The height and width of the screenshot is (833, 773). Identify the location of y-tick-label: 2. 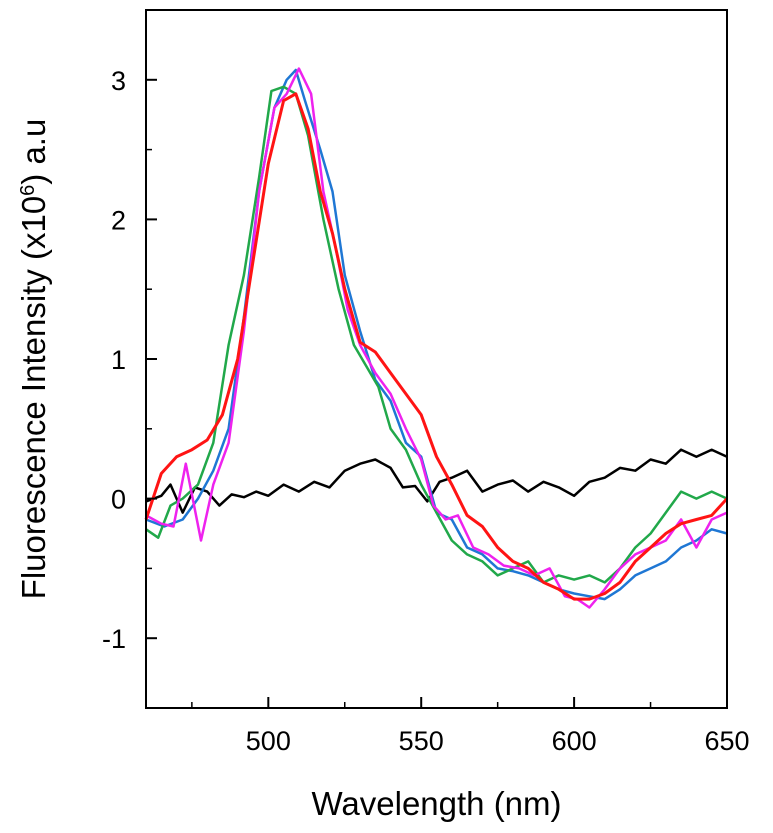
(118, 220).